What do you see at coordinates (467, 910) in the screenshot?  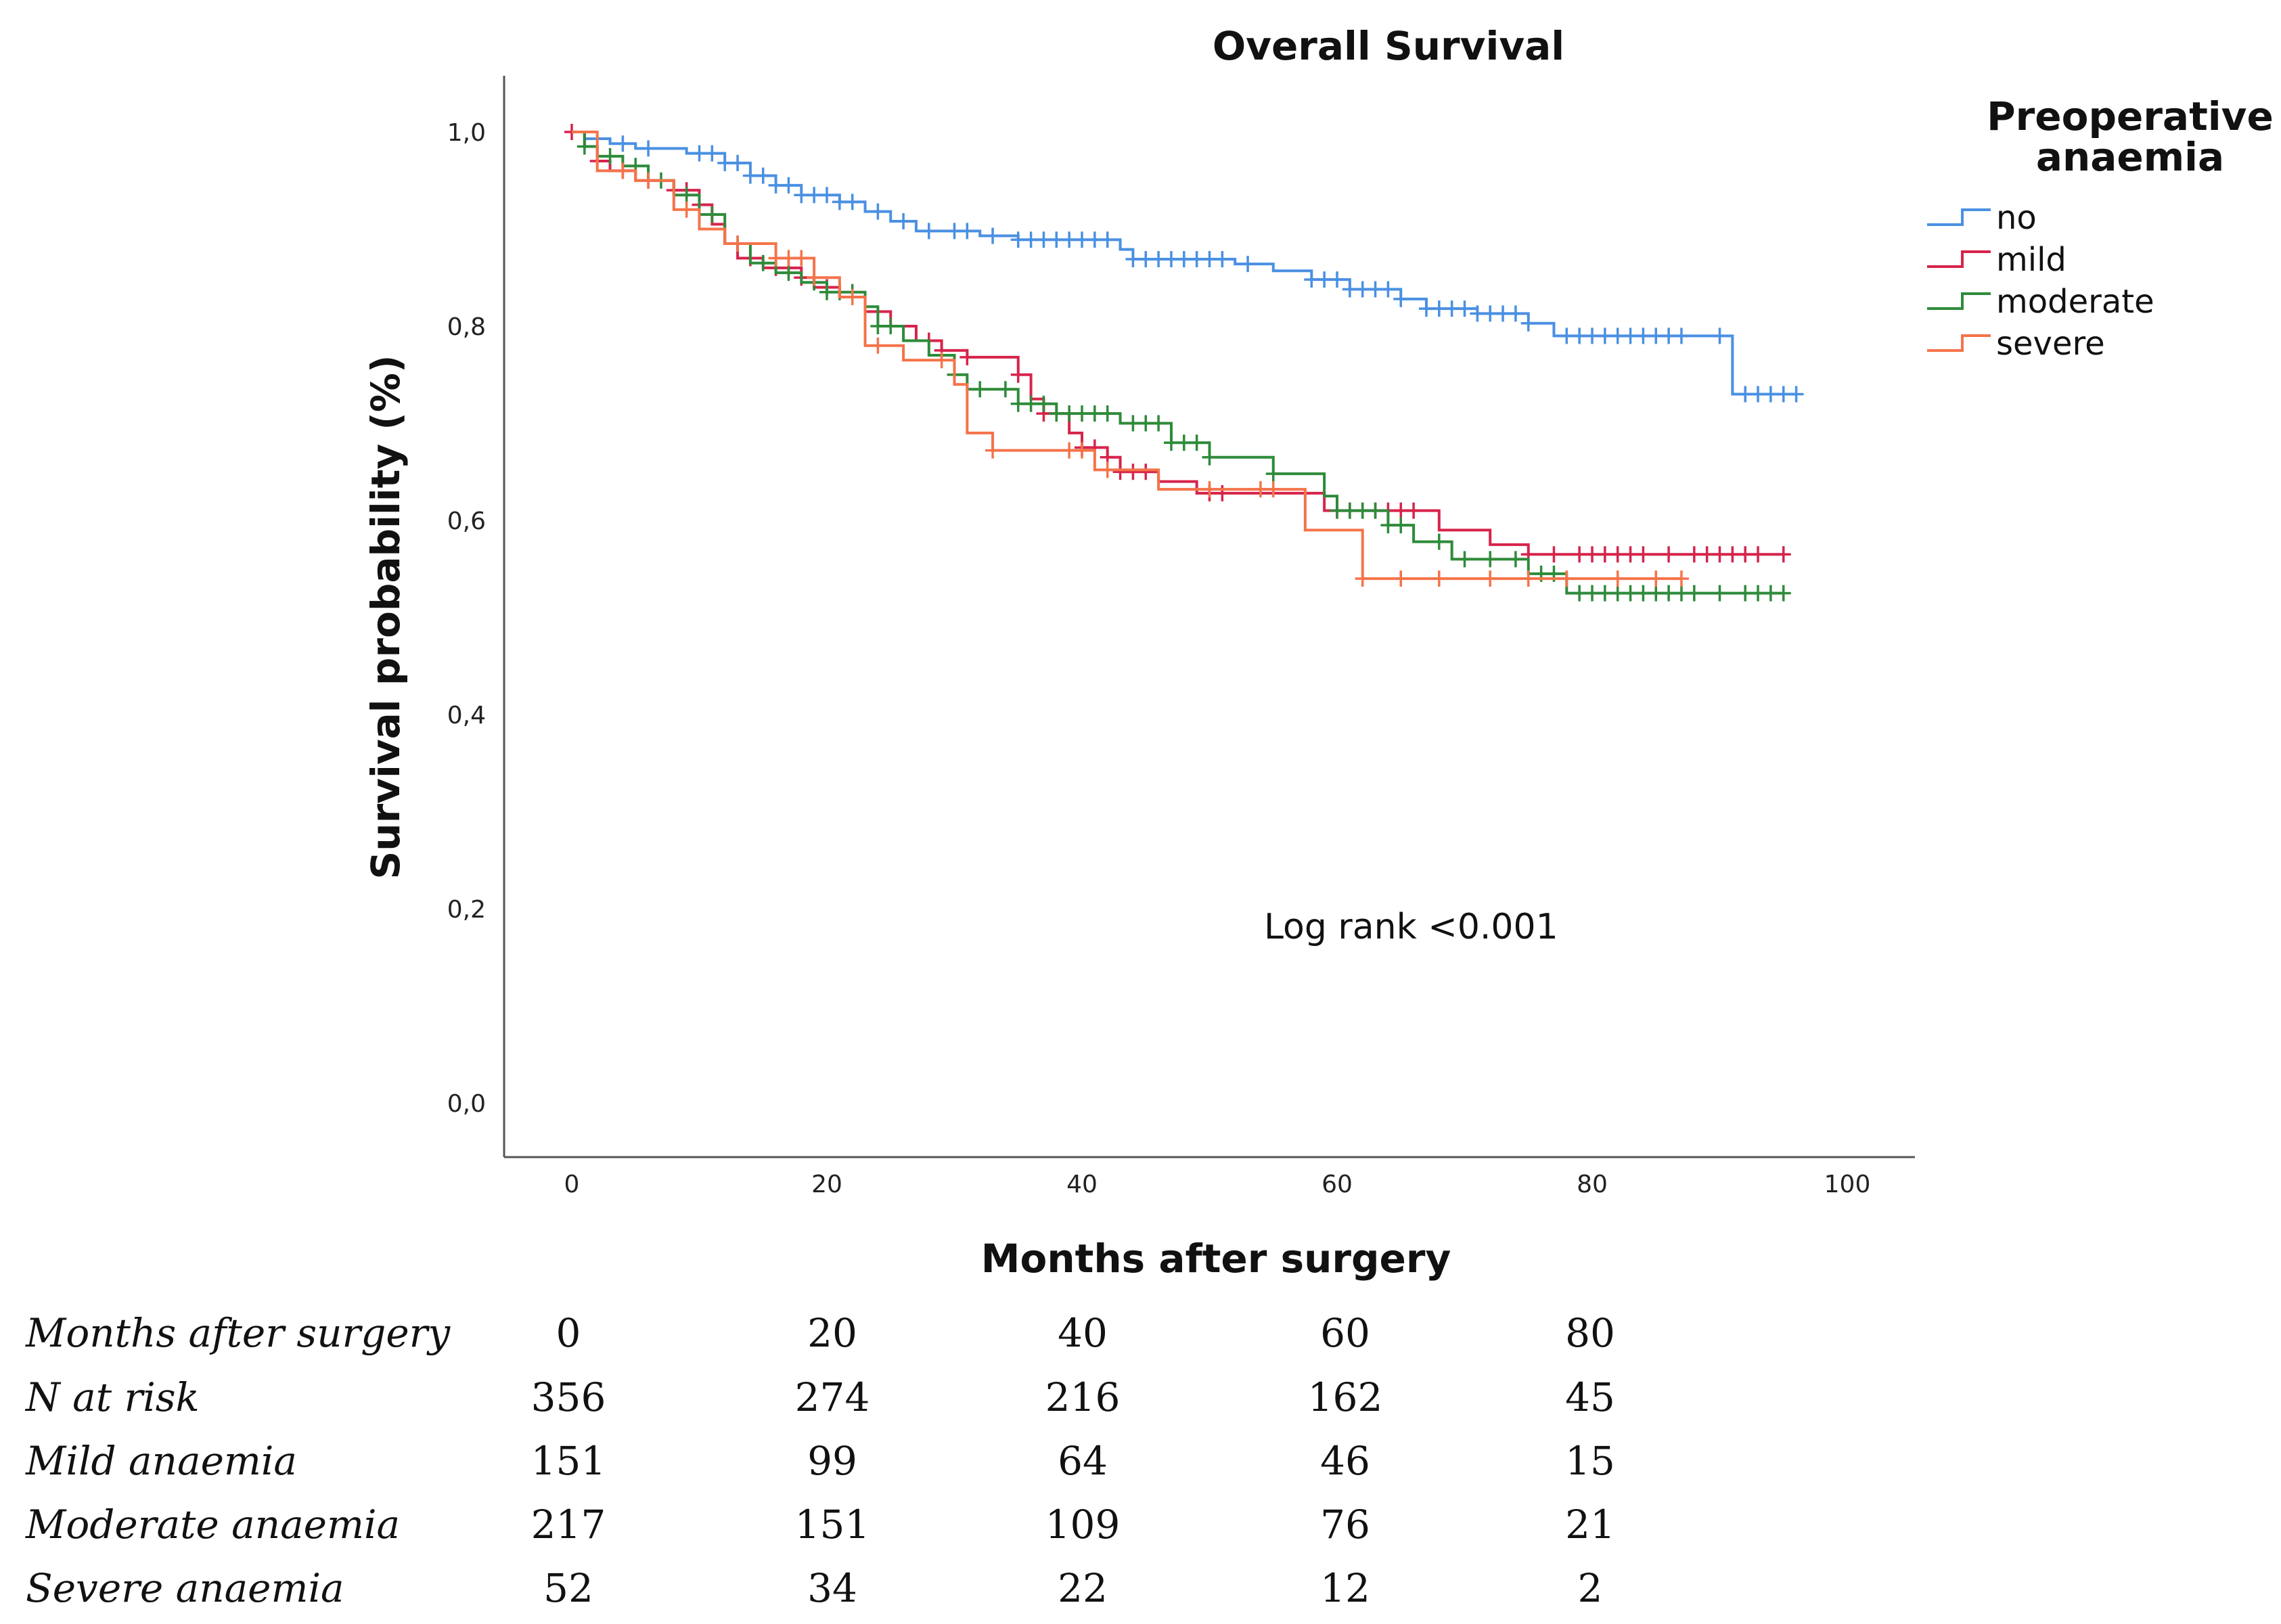 I see `y-tick-label: 0,2` at bounding box center [467, 910].